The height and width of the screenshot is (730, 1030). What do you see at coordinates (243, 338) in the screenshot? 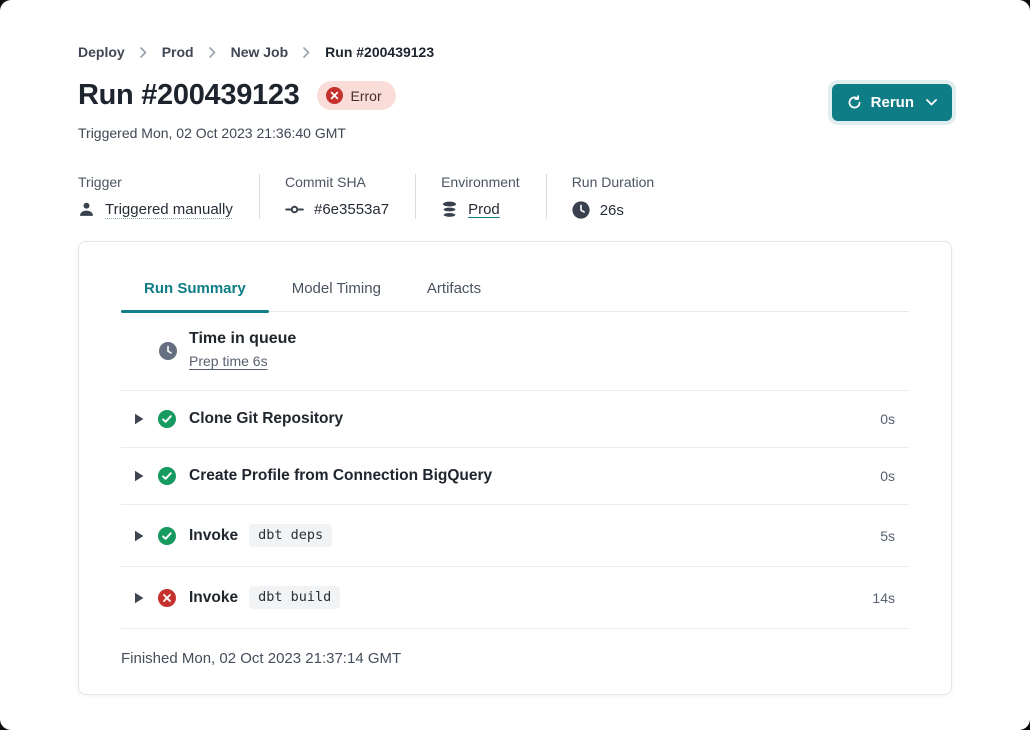
I see `time-in-queue-title: Time in queue` at bounding box center [243, 338].